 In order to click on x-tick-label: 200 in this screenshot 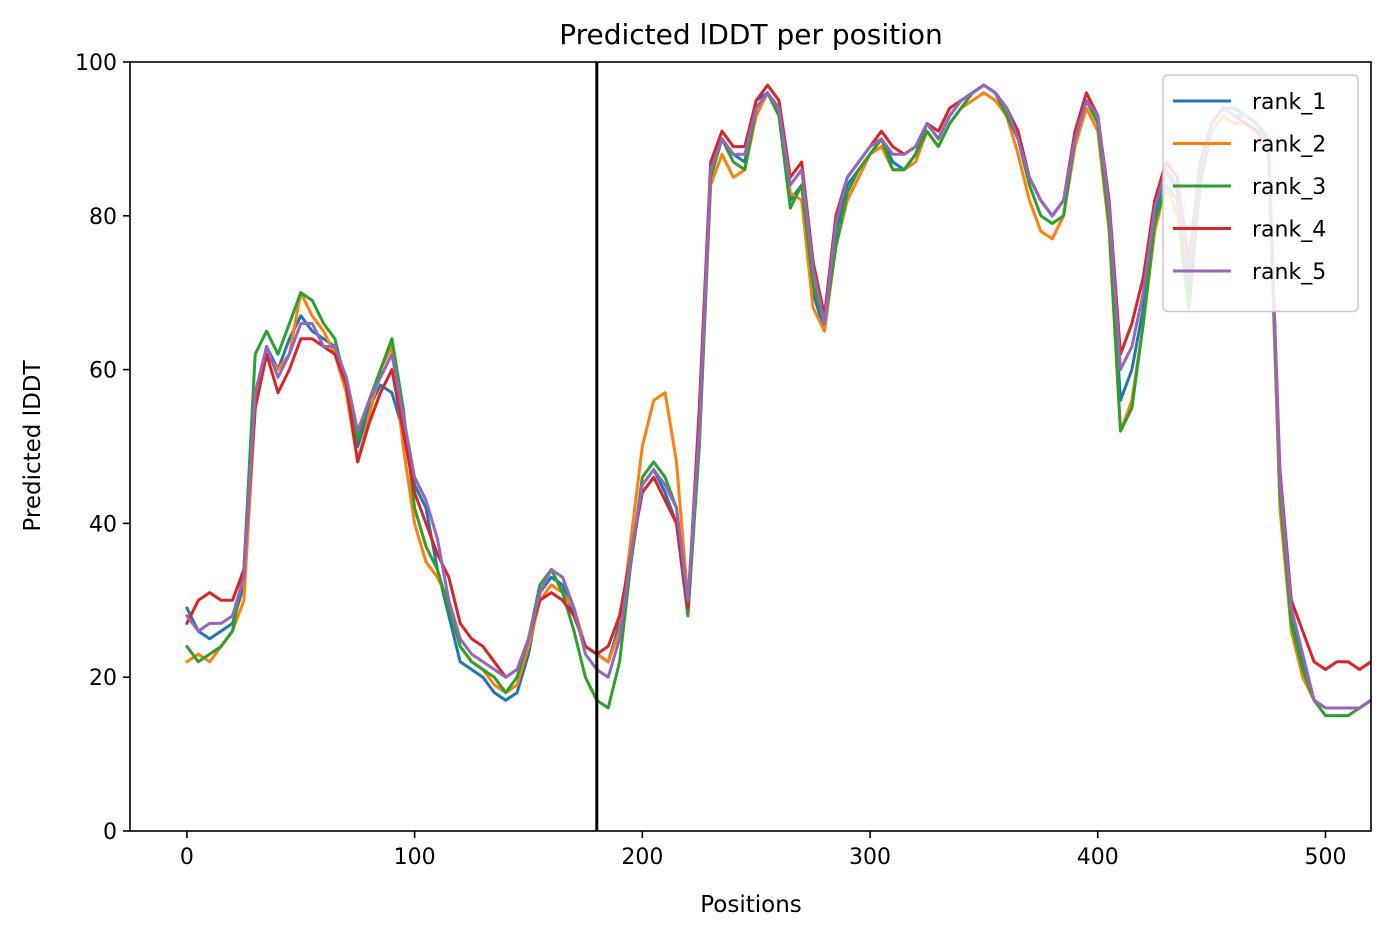, I will do `click(642, 857)`.